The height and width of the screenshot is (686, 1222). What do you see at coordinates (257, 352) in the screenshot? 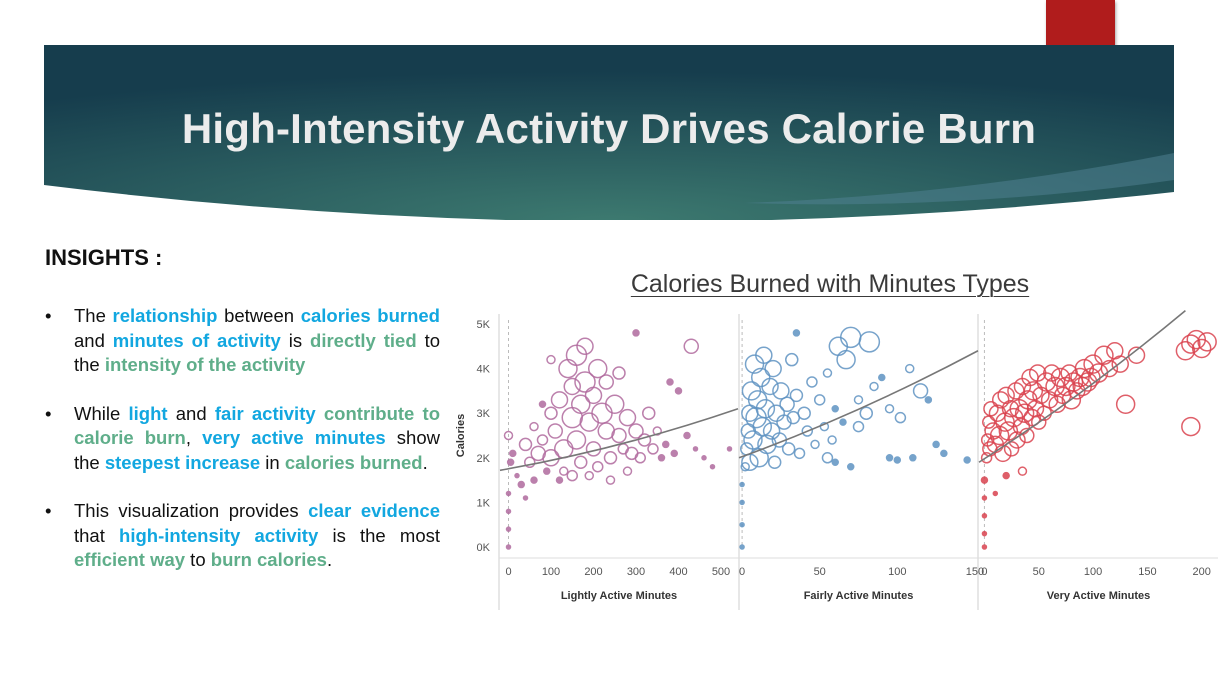
I see `bullet-text: to the` at bounding box center [257, 352].